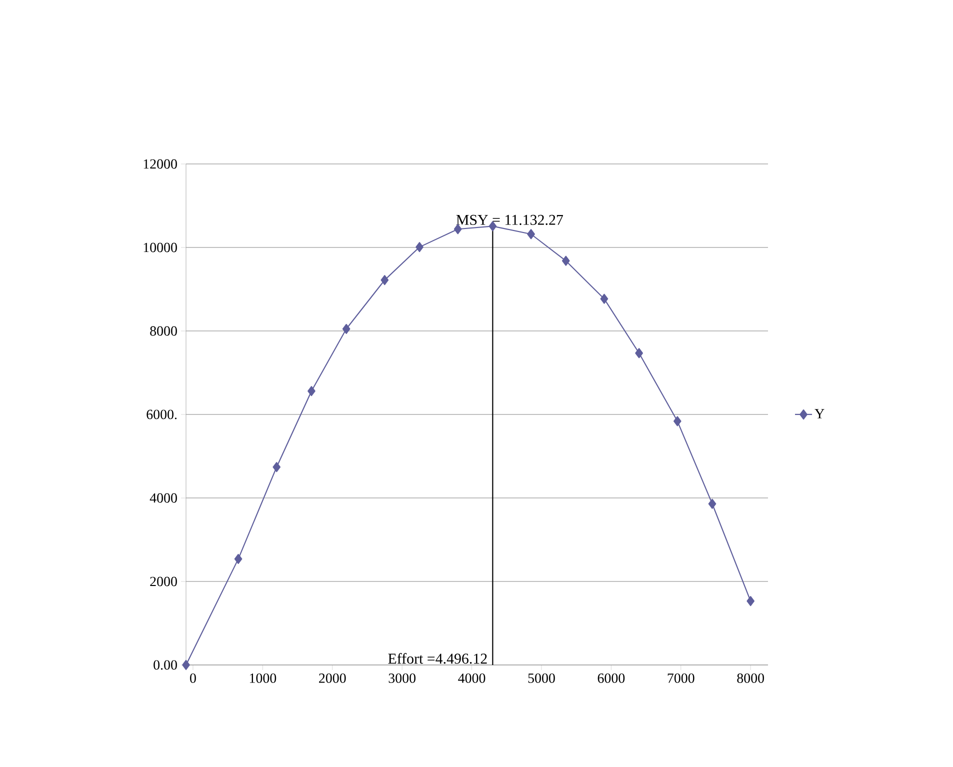 This screenshot has width=953, height=767. I want to click on y-tick-label: 8000, so click(163, 331).